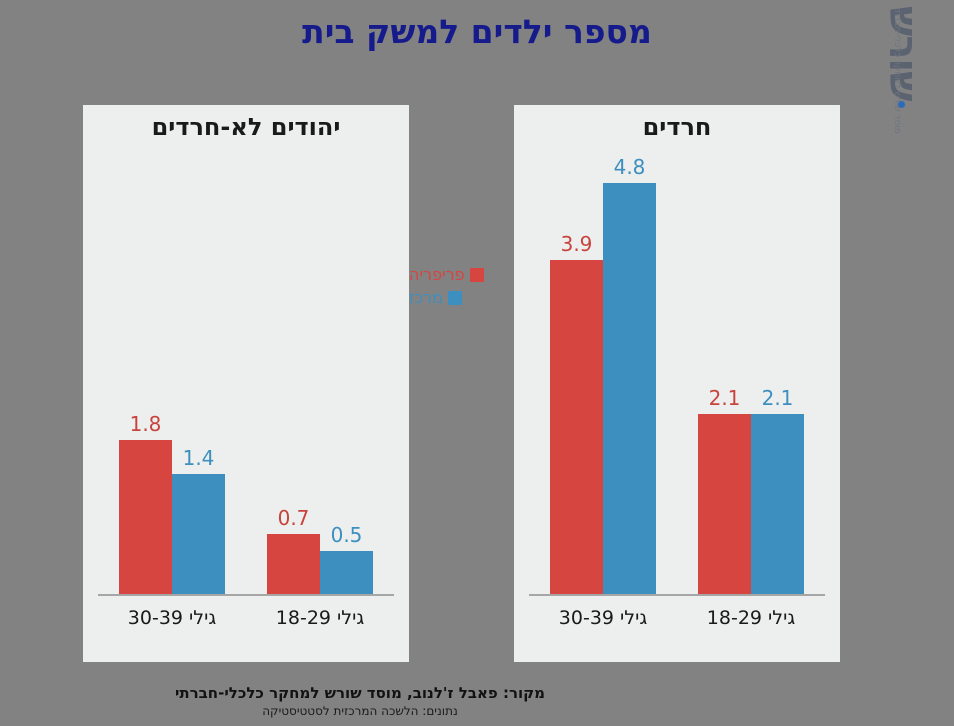 The height and width of the screenshot is (726, 954). Describe the element at coordinates (145, 424) in the screenshot. I see `bar-value-label: 1.8` at that location.